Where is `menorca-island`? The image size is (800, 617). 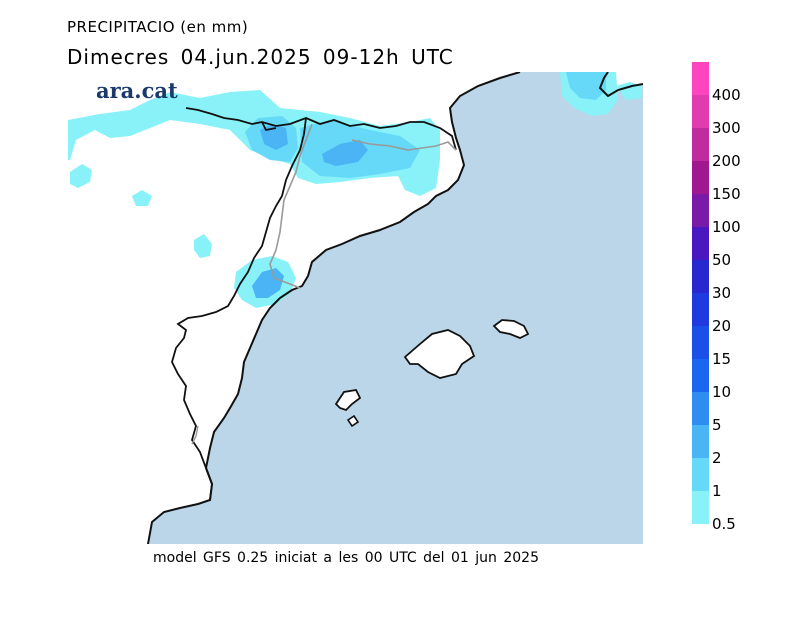 menorca-island is located at coordinates (511, 329).